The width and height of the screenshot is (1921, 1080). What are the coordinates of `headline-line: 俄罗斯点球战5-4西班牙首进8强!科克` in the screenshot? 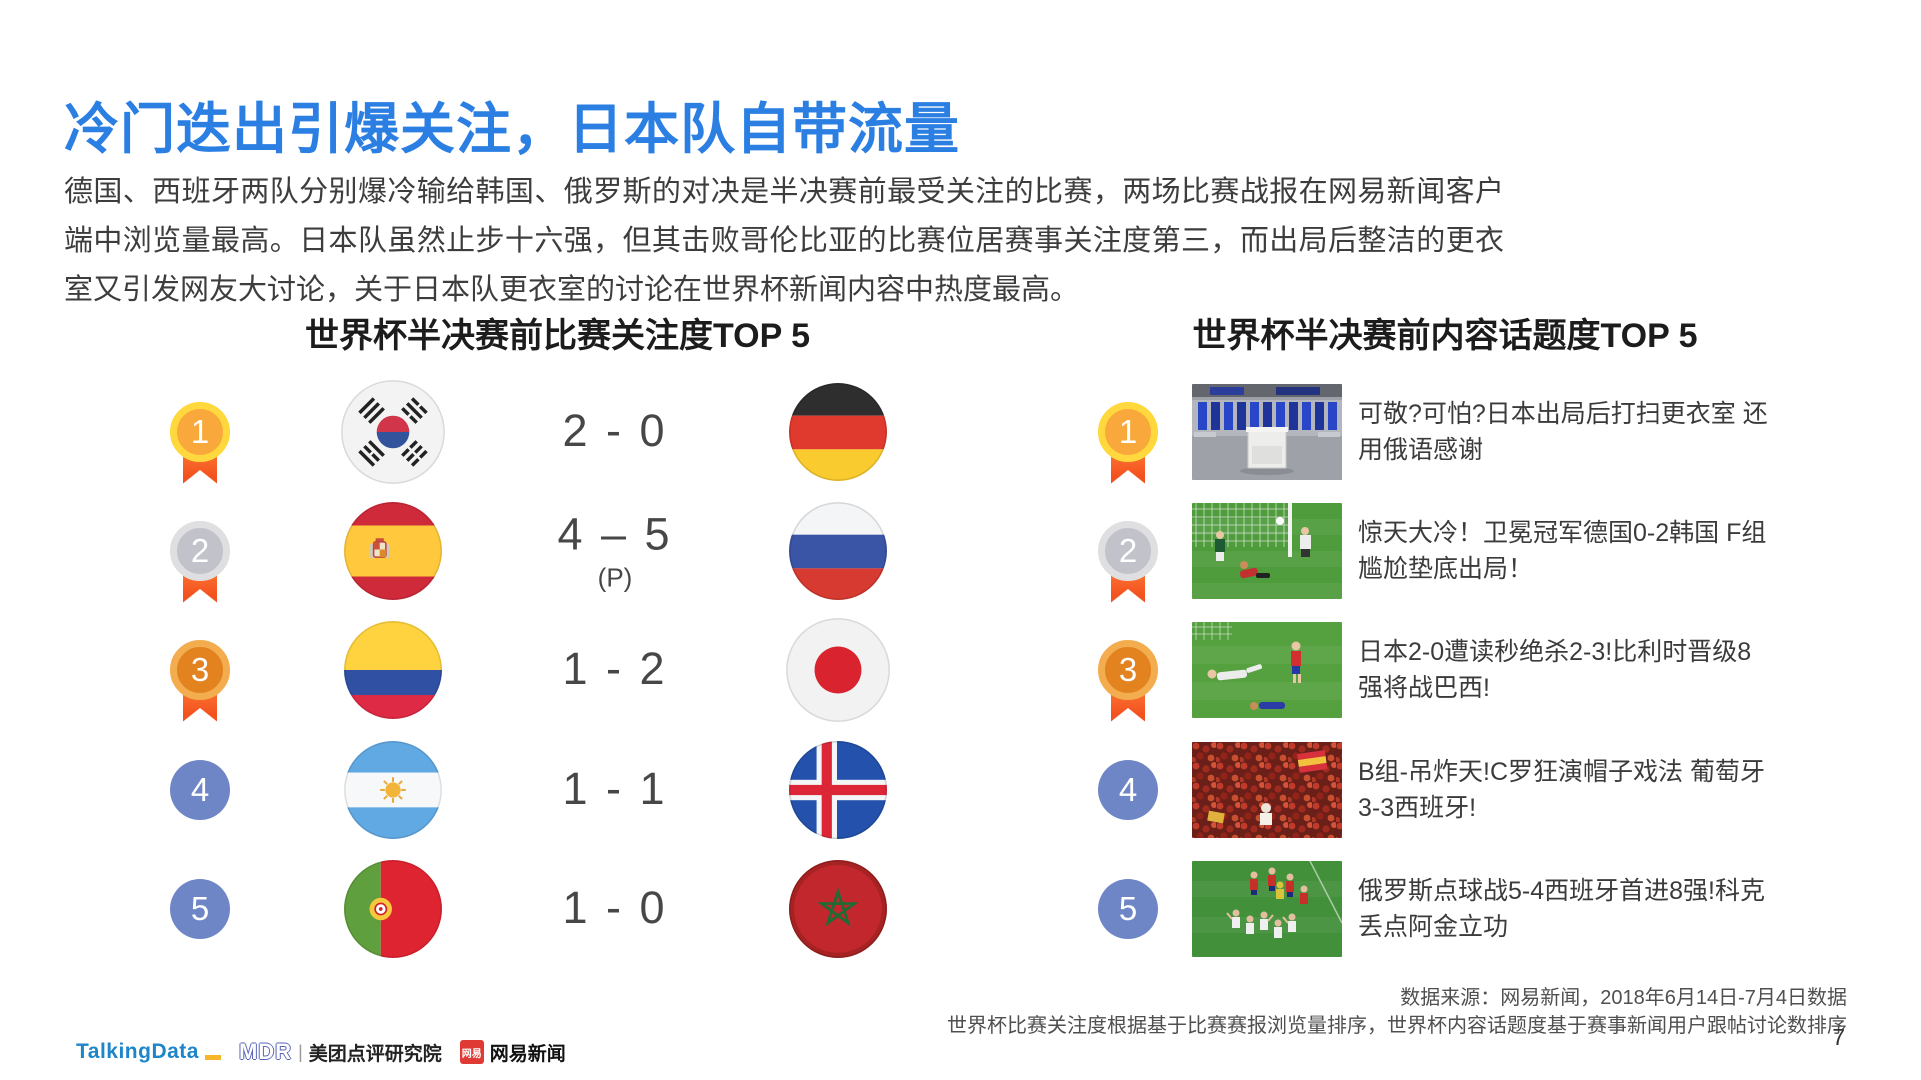 It's located at (1561, 890).